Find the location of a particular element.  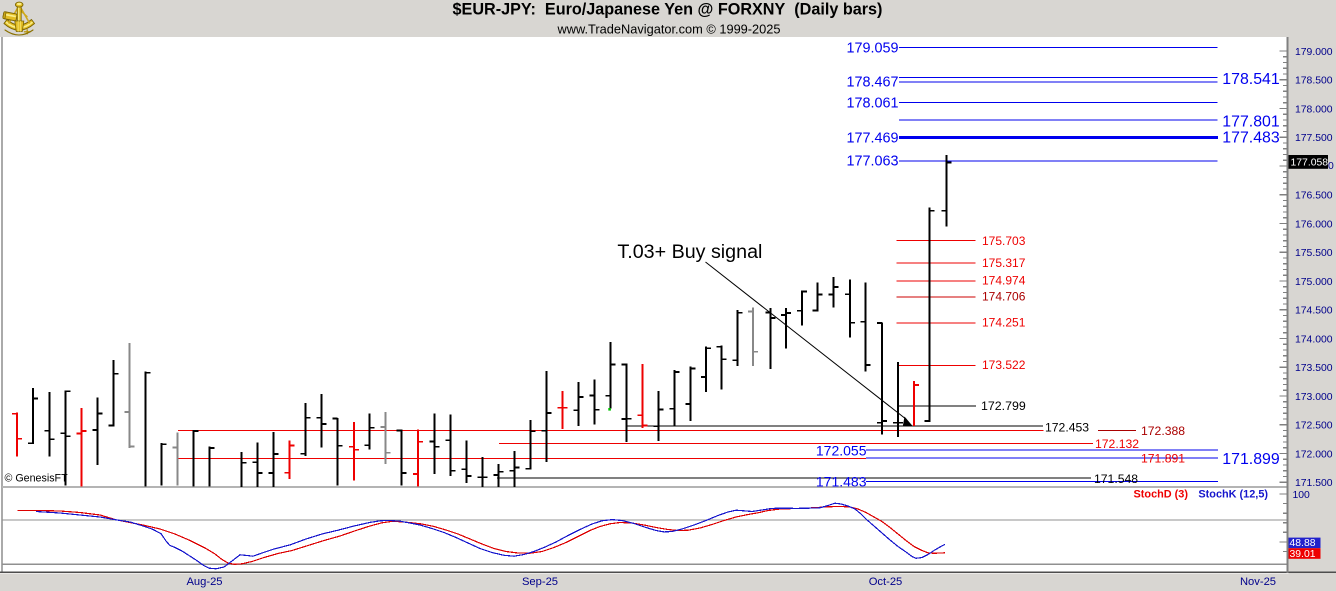

svg-text: 39.01 is located at coordinates (1303, 554).